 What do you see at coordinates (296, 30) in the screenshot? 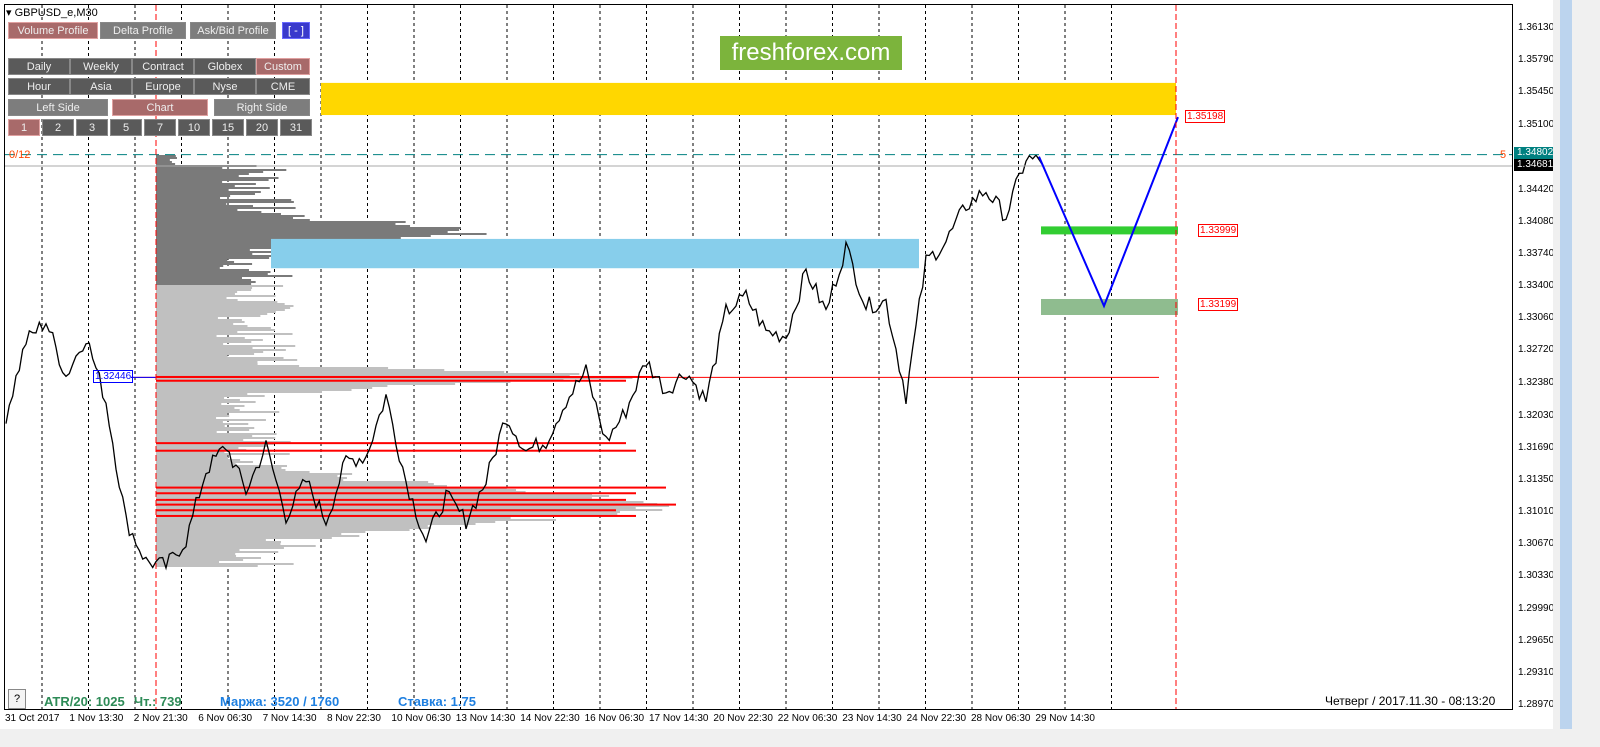
I see `toolbar-button-: [ - ]` at bounding box center [296, 30].